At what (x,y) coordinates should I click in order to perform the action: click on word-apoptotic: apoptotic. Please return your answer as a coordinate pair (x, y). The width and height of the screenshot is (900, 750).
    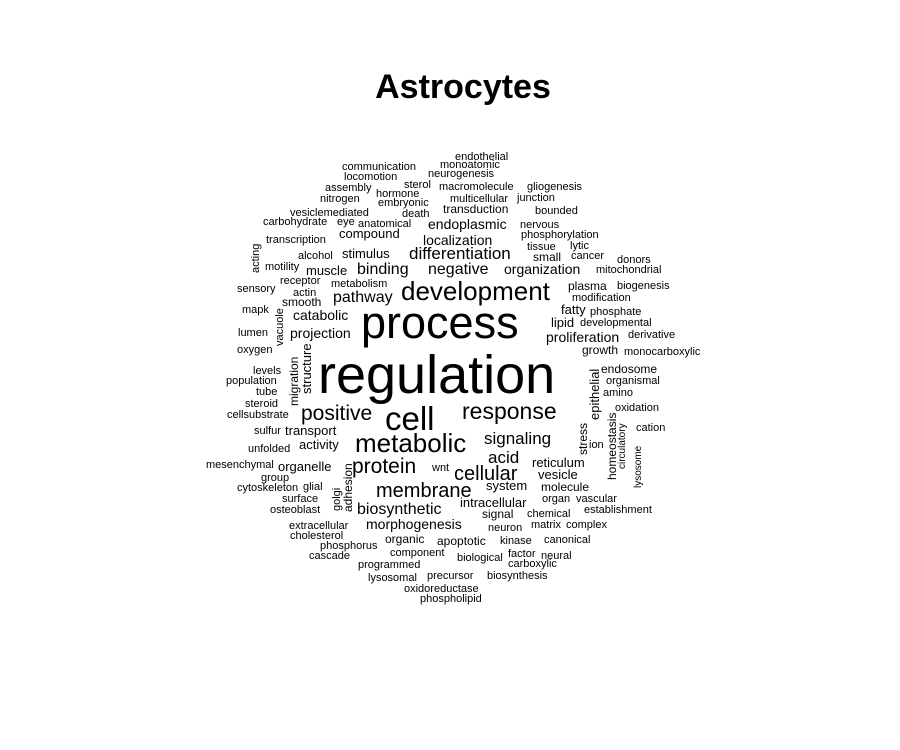
    Looking at the image, I should click on (461, 541).